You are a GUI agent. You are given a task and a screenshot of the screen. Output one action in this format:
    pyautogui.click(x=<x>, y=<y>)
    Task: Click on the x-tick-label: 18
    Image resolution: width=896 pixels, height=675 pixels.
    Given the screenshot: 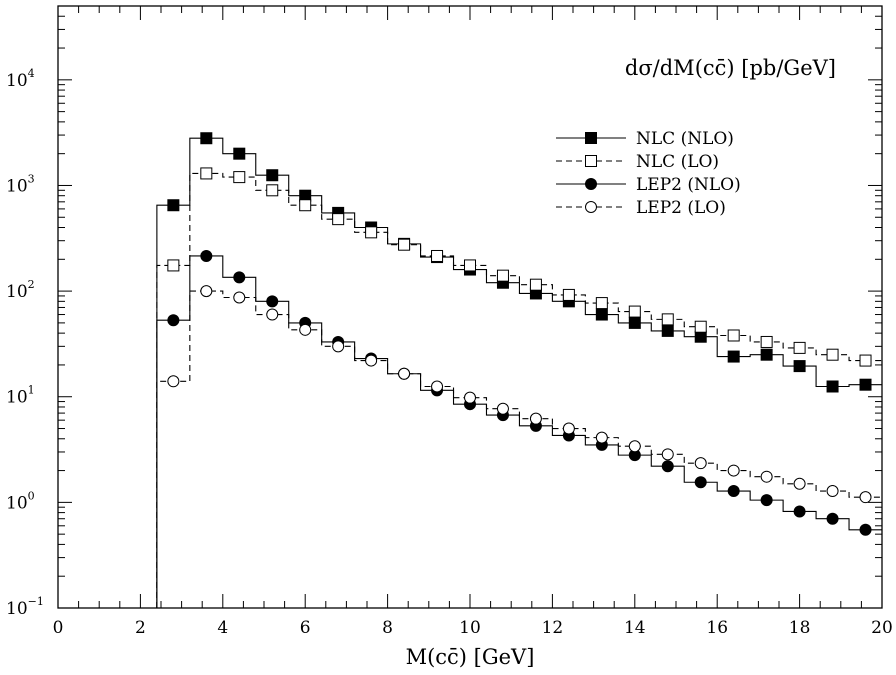 What is the action you would take?
    pyautogui.click(x=800, y=628)
    